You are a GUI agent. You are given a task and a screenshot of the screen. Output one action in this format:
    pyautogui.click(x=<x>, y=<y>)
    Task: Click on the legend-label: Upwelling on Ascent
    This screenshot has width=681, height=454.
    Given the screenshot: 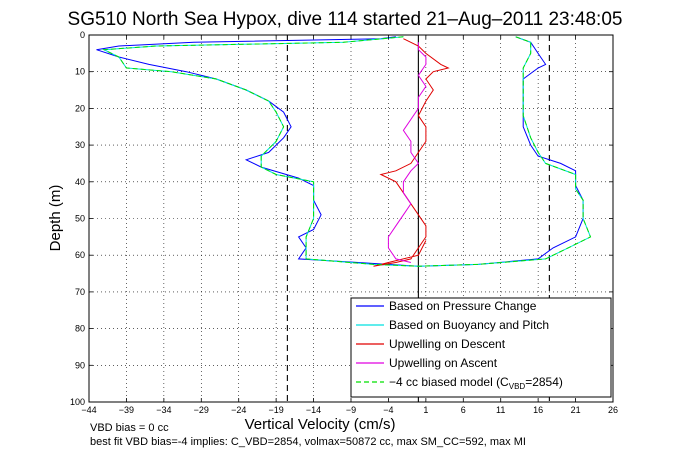 What is the action you would take?
    pyautogui.click(x=443, y=363)
    